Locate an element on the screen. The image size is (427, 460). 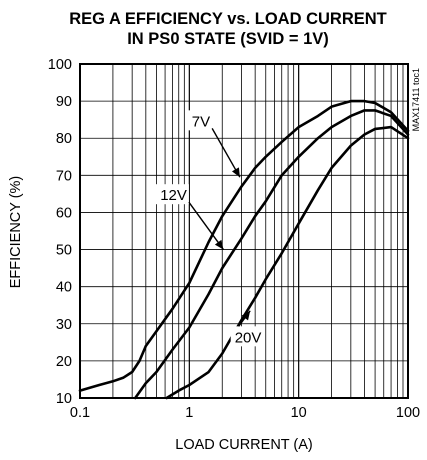
y-tick-label: 100 is located at coordinates (60, 65).